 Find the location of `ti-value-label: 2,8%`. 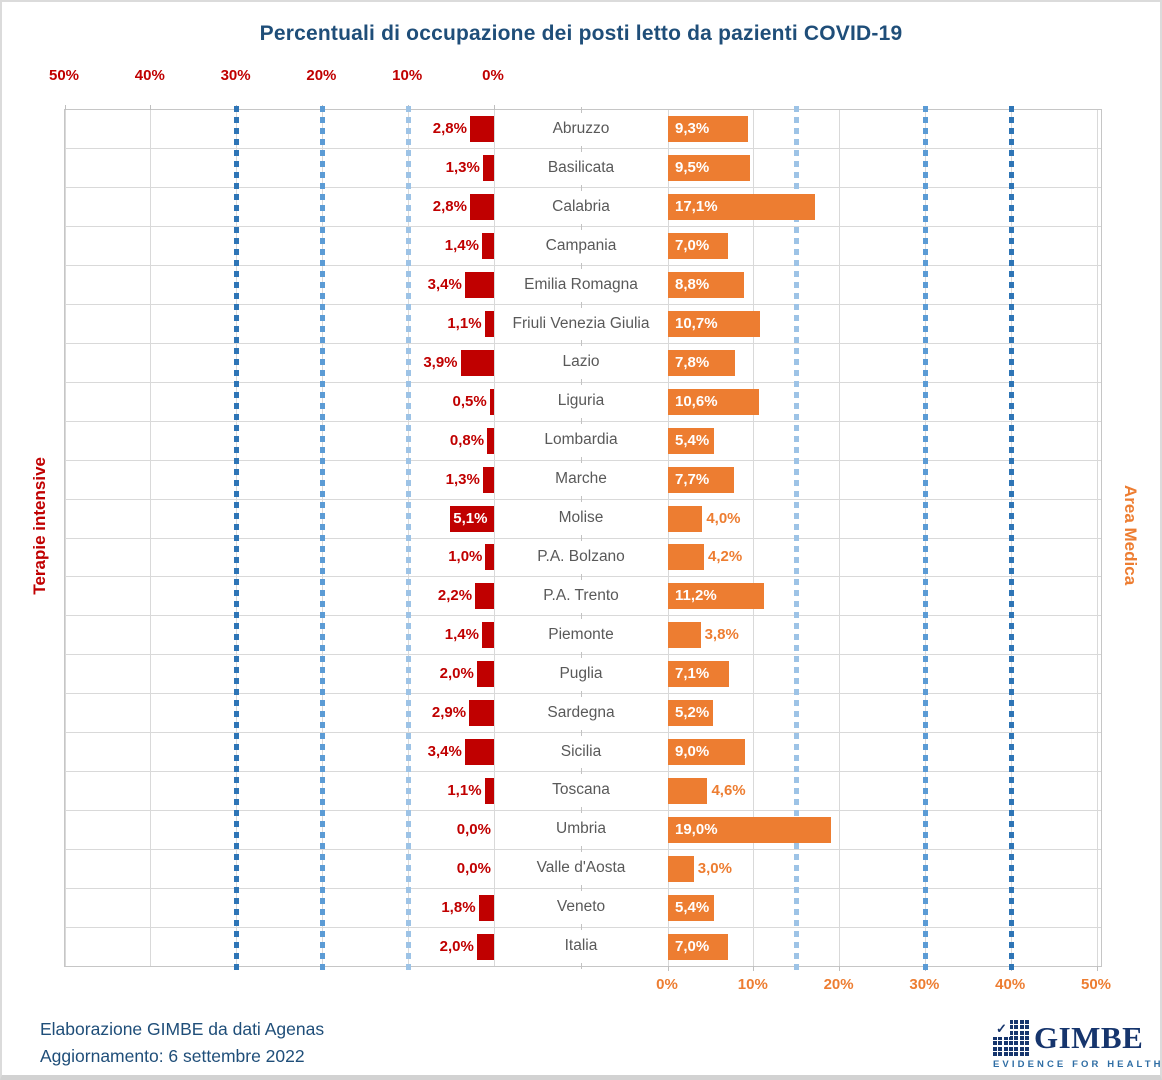

ti-value-label: 2,8% is located at coordinates (449, 129).